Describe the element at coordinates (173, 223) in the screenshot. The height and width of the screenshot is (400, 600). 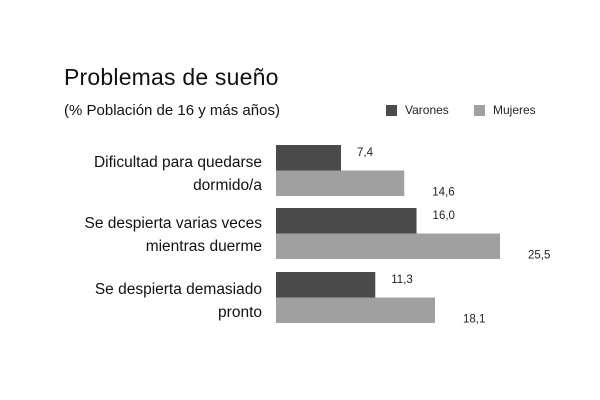
I see `category-label-2-line1: Se despierta varias veces` at that location.